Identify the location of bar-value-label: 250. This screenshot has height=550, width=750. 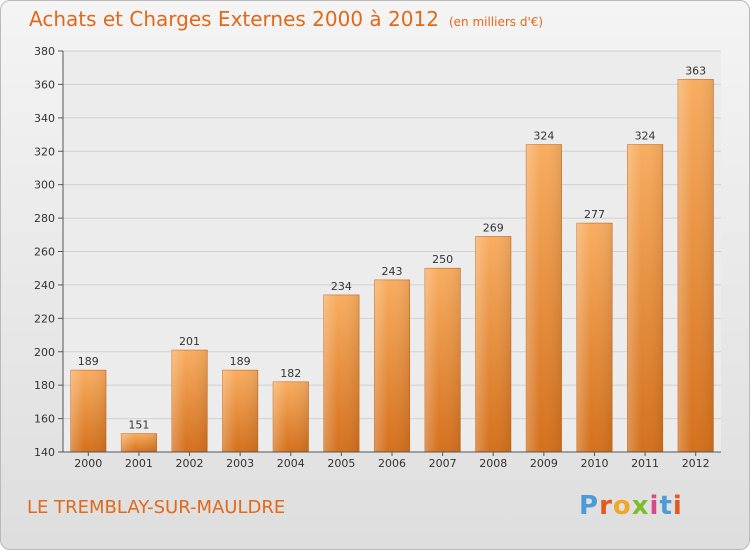
(442, 259).